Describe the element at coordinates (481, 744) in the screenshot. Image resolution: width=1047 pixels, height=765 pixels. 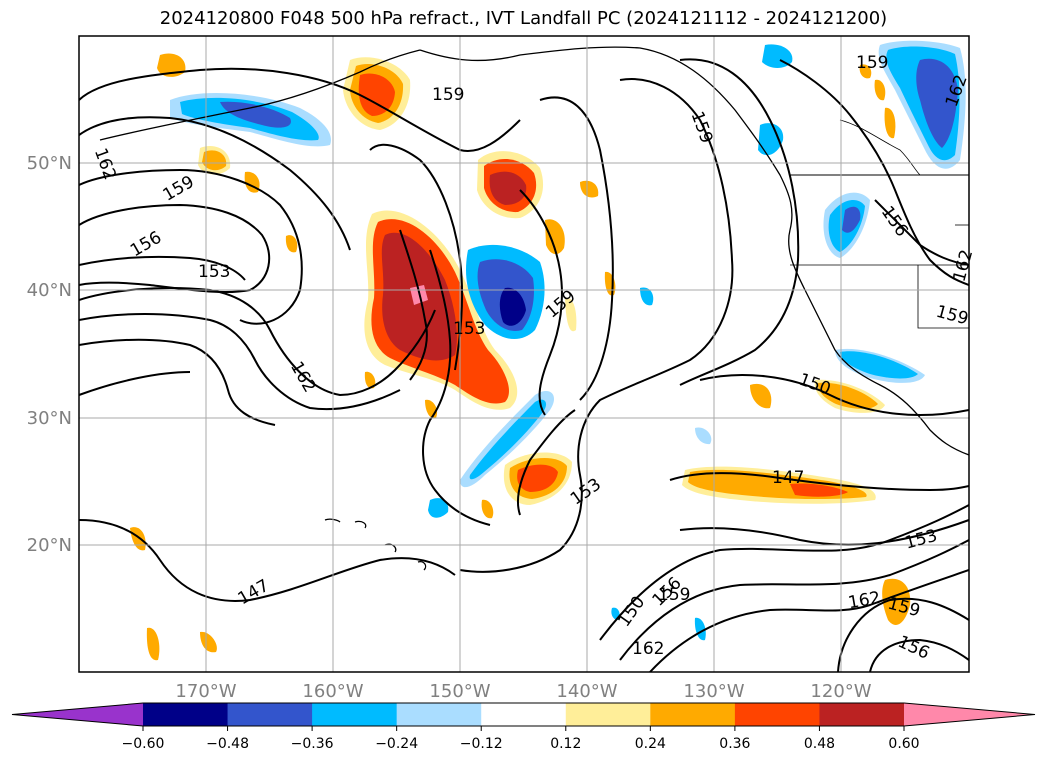
I see `colorbar-tick-label: −0.12` at that location.